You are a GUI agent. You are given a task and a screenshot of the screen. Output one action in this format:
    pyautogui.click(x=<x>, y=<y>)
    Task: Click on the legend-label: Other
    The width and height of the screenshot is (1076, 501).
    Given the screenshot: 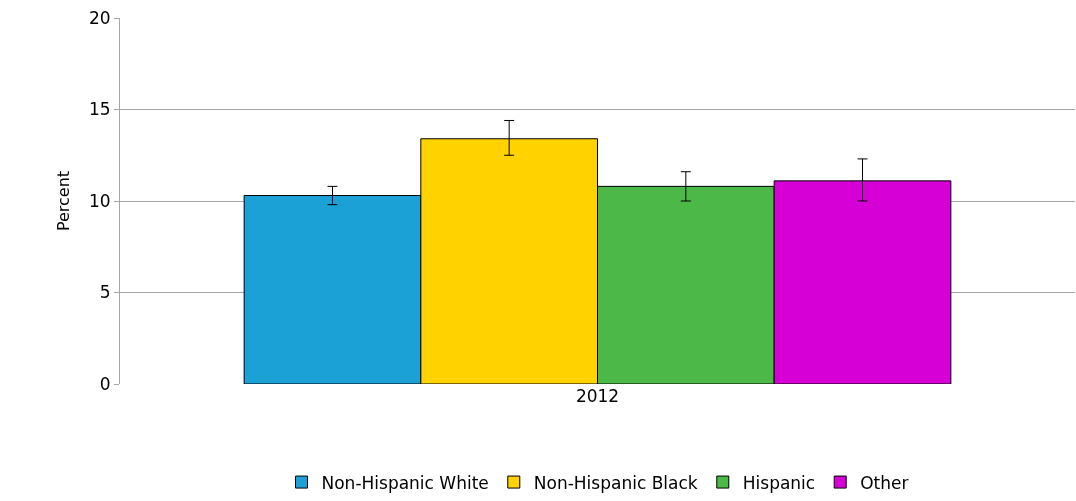 What is the action you would take?
    pyautogui.click(x=884, y=482)
    